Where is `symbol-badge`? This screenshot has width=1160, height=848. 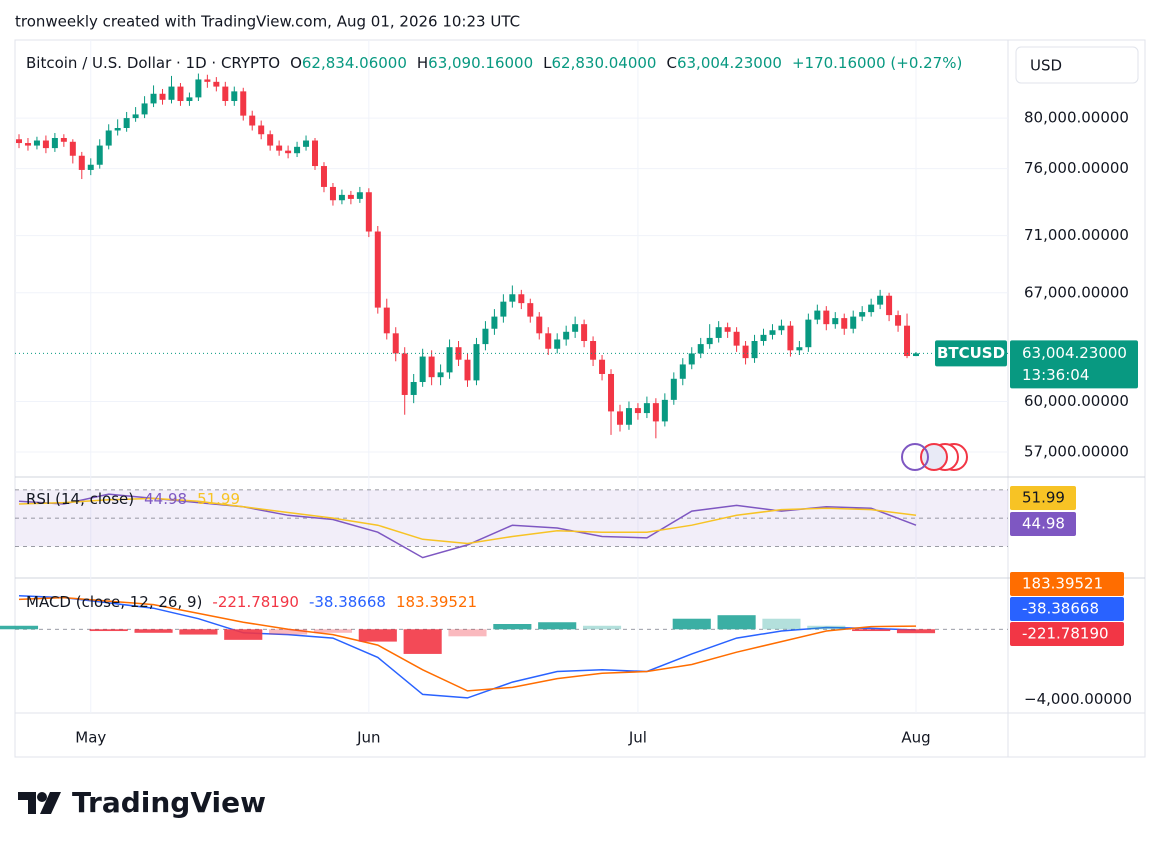 symbol-badge is located at coordinates (971, 353).